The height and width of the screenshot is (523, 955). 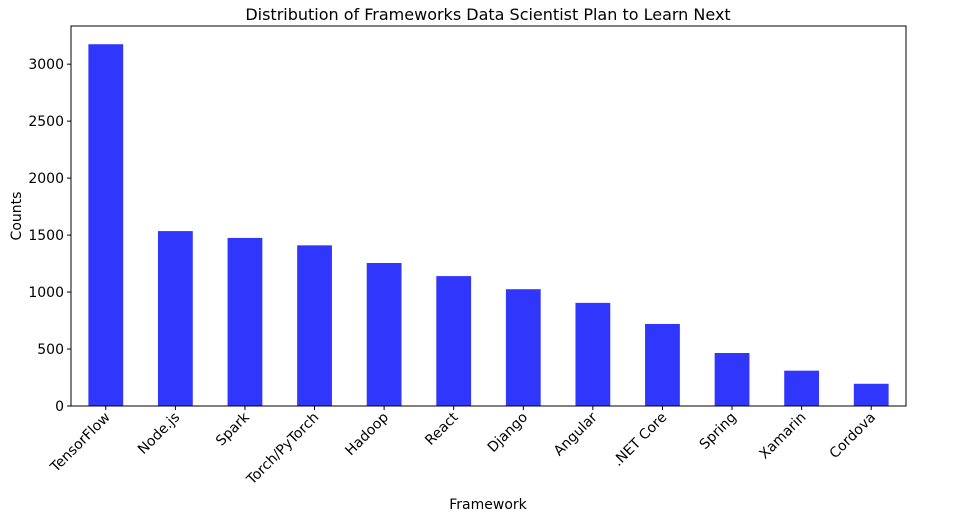 I want to click on x-tick-label-10: Xamarin, so click(x=782, y=436).